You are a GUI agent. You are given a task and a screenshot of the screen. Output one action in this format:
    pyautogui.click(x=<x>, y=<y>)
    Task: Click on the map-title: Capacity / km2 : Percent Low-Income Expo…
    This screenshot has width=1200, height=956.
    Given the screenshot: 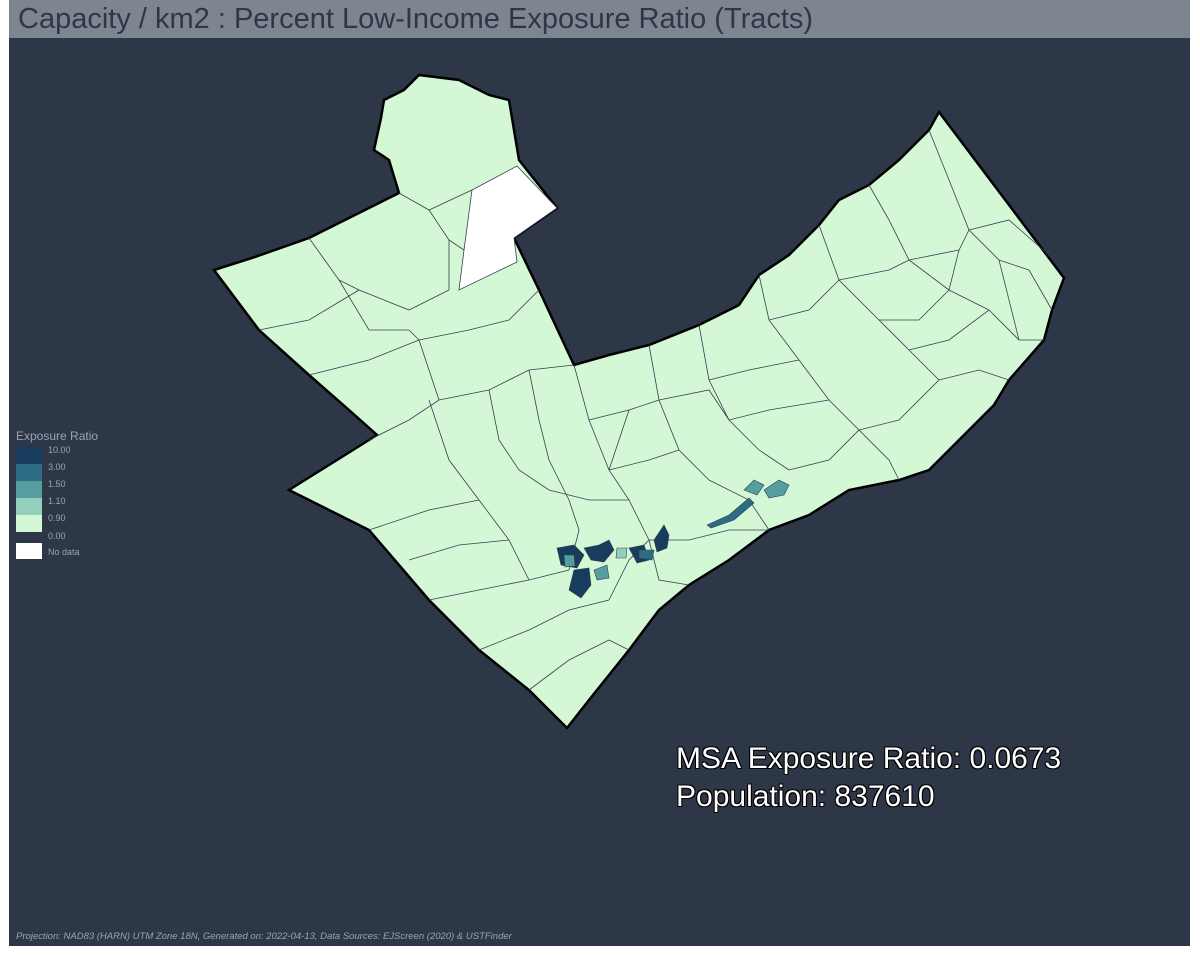 What is the action you would take?
    pyautogui.click(x=416, y=19)
    